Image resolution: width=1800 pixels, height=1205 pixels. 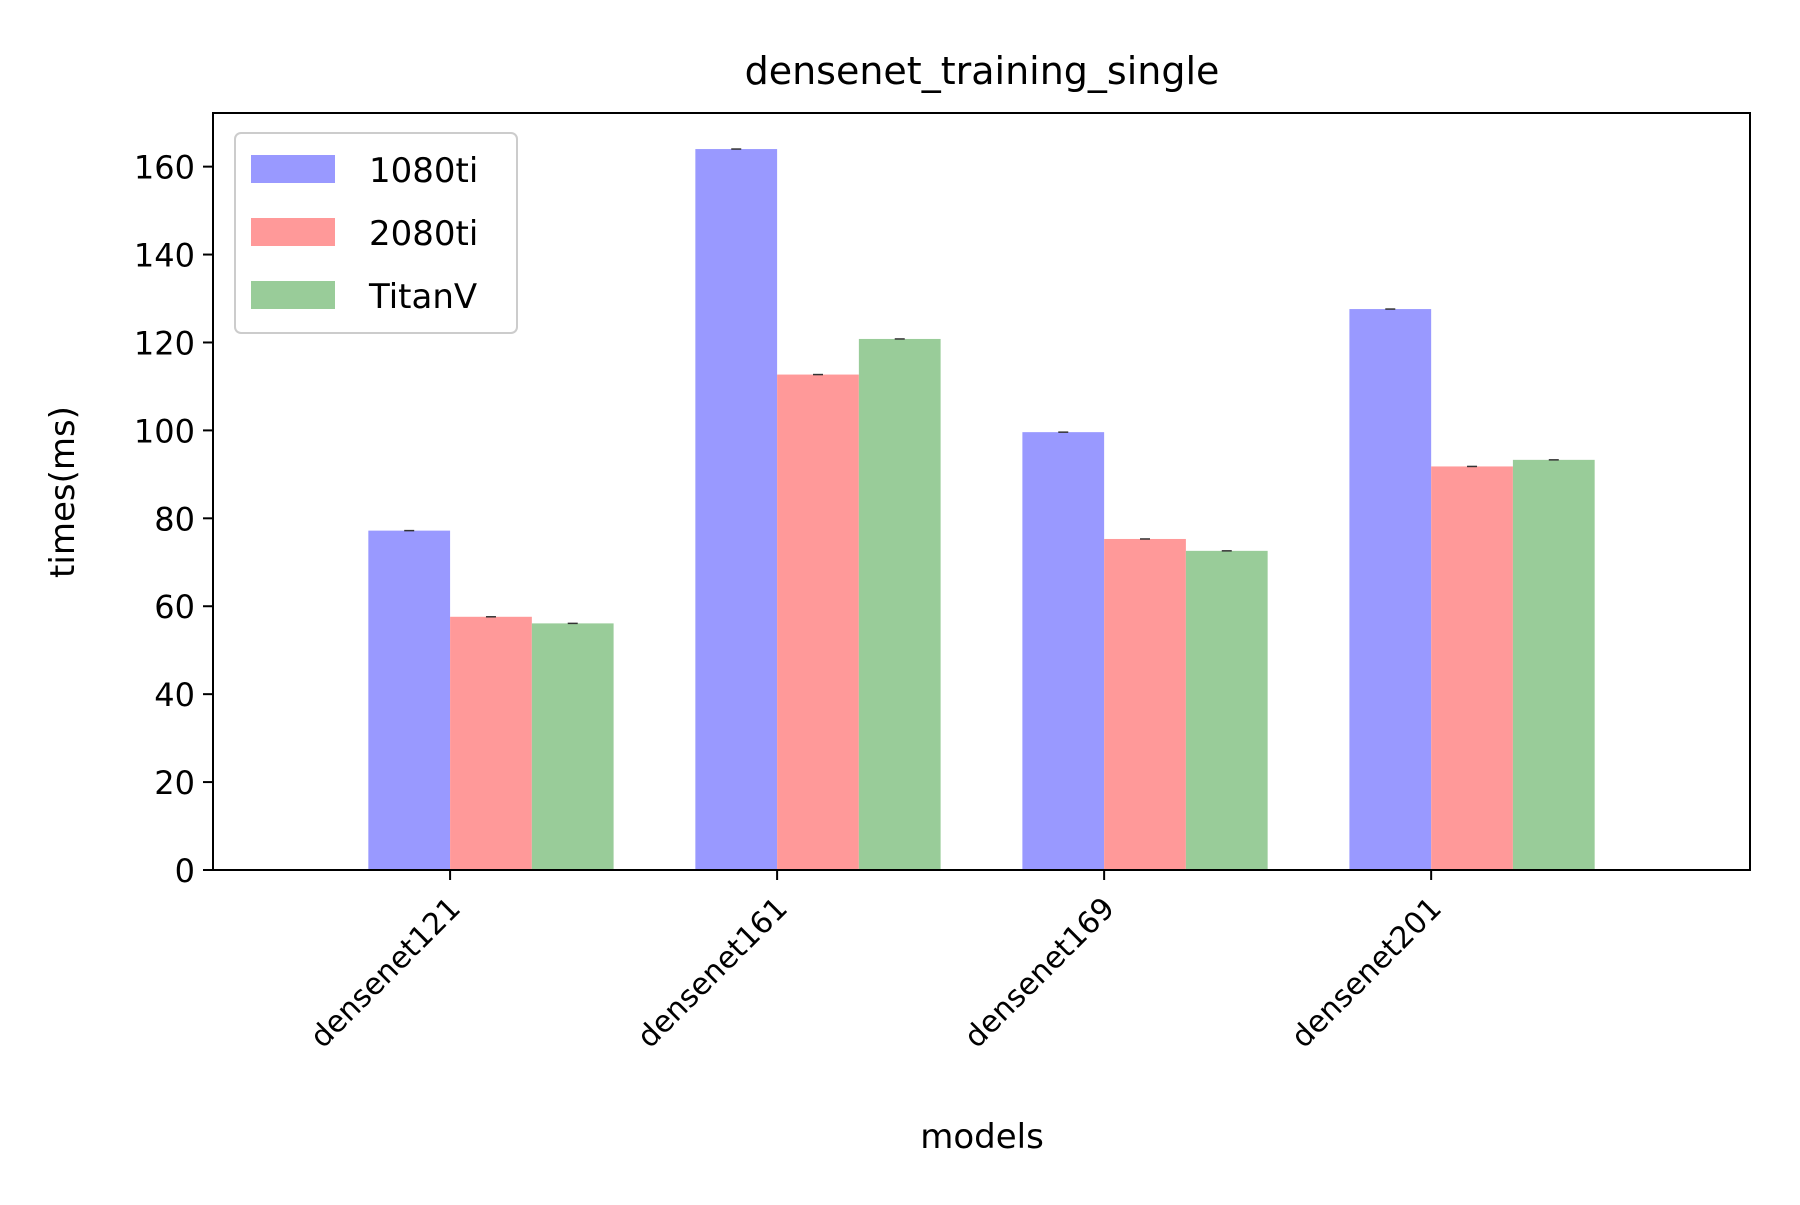 I want to click on y-tick-label: 160, so click(x=164, y=168).